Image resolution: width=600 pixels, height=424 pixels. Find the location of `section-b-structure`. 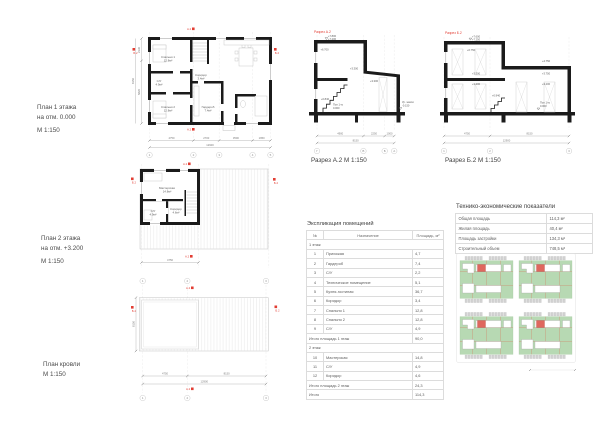

section-b-structure is located at coordinates (507, 82).